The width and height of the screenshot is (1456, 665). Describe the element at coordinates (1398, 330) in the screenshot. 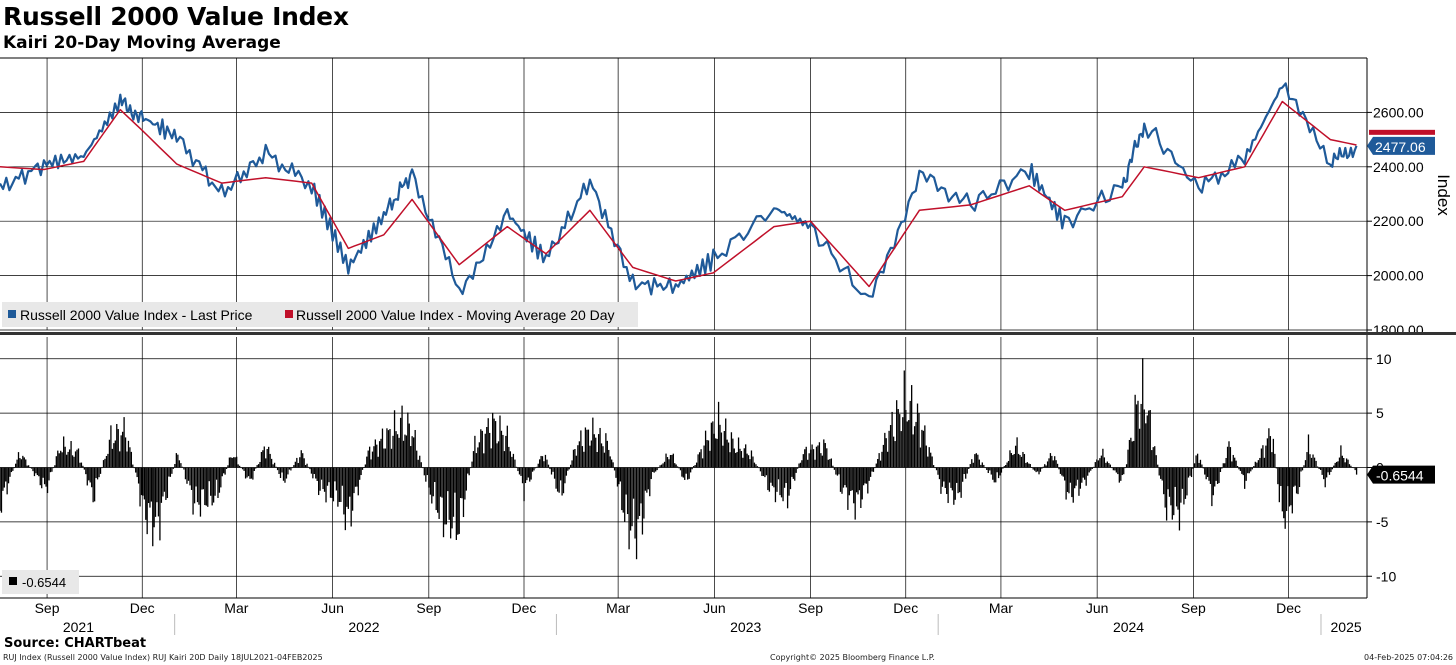

I see `upper-ytick-label: 1800.00` at that location.